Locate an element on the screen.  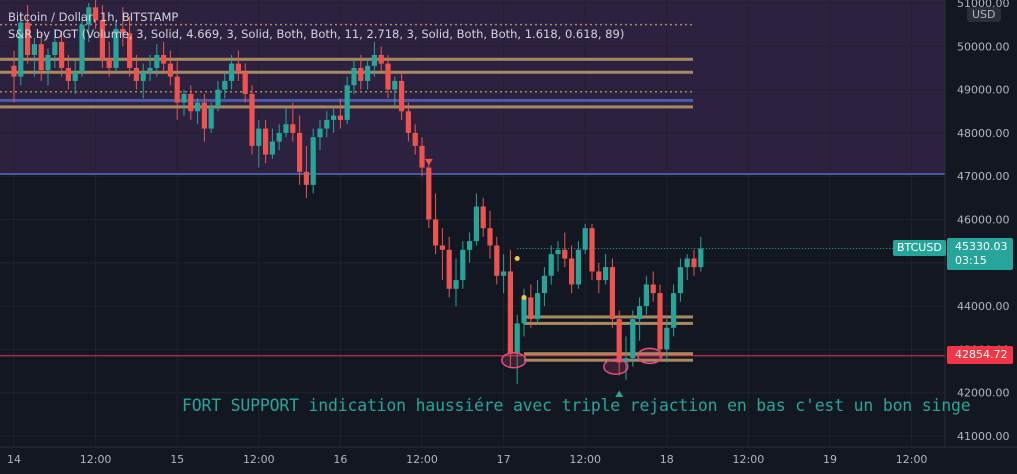
time-tick-label: 15 is located at coordinates (177, 459).